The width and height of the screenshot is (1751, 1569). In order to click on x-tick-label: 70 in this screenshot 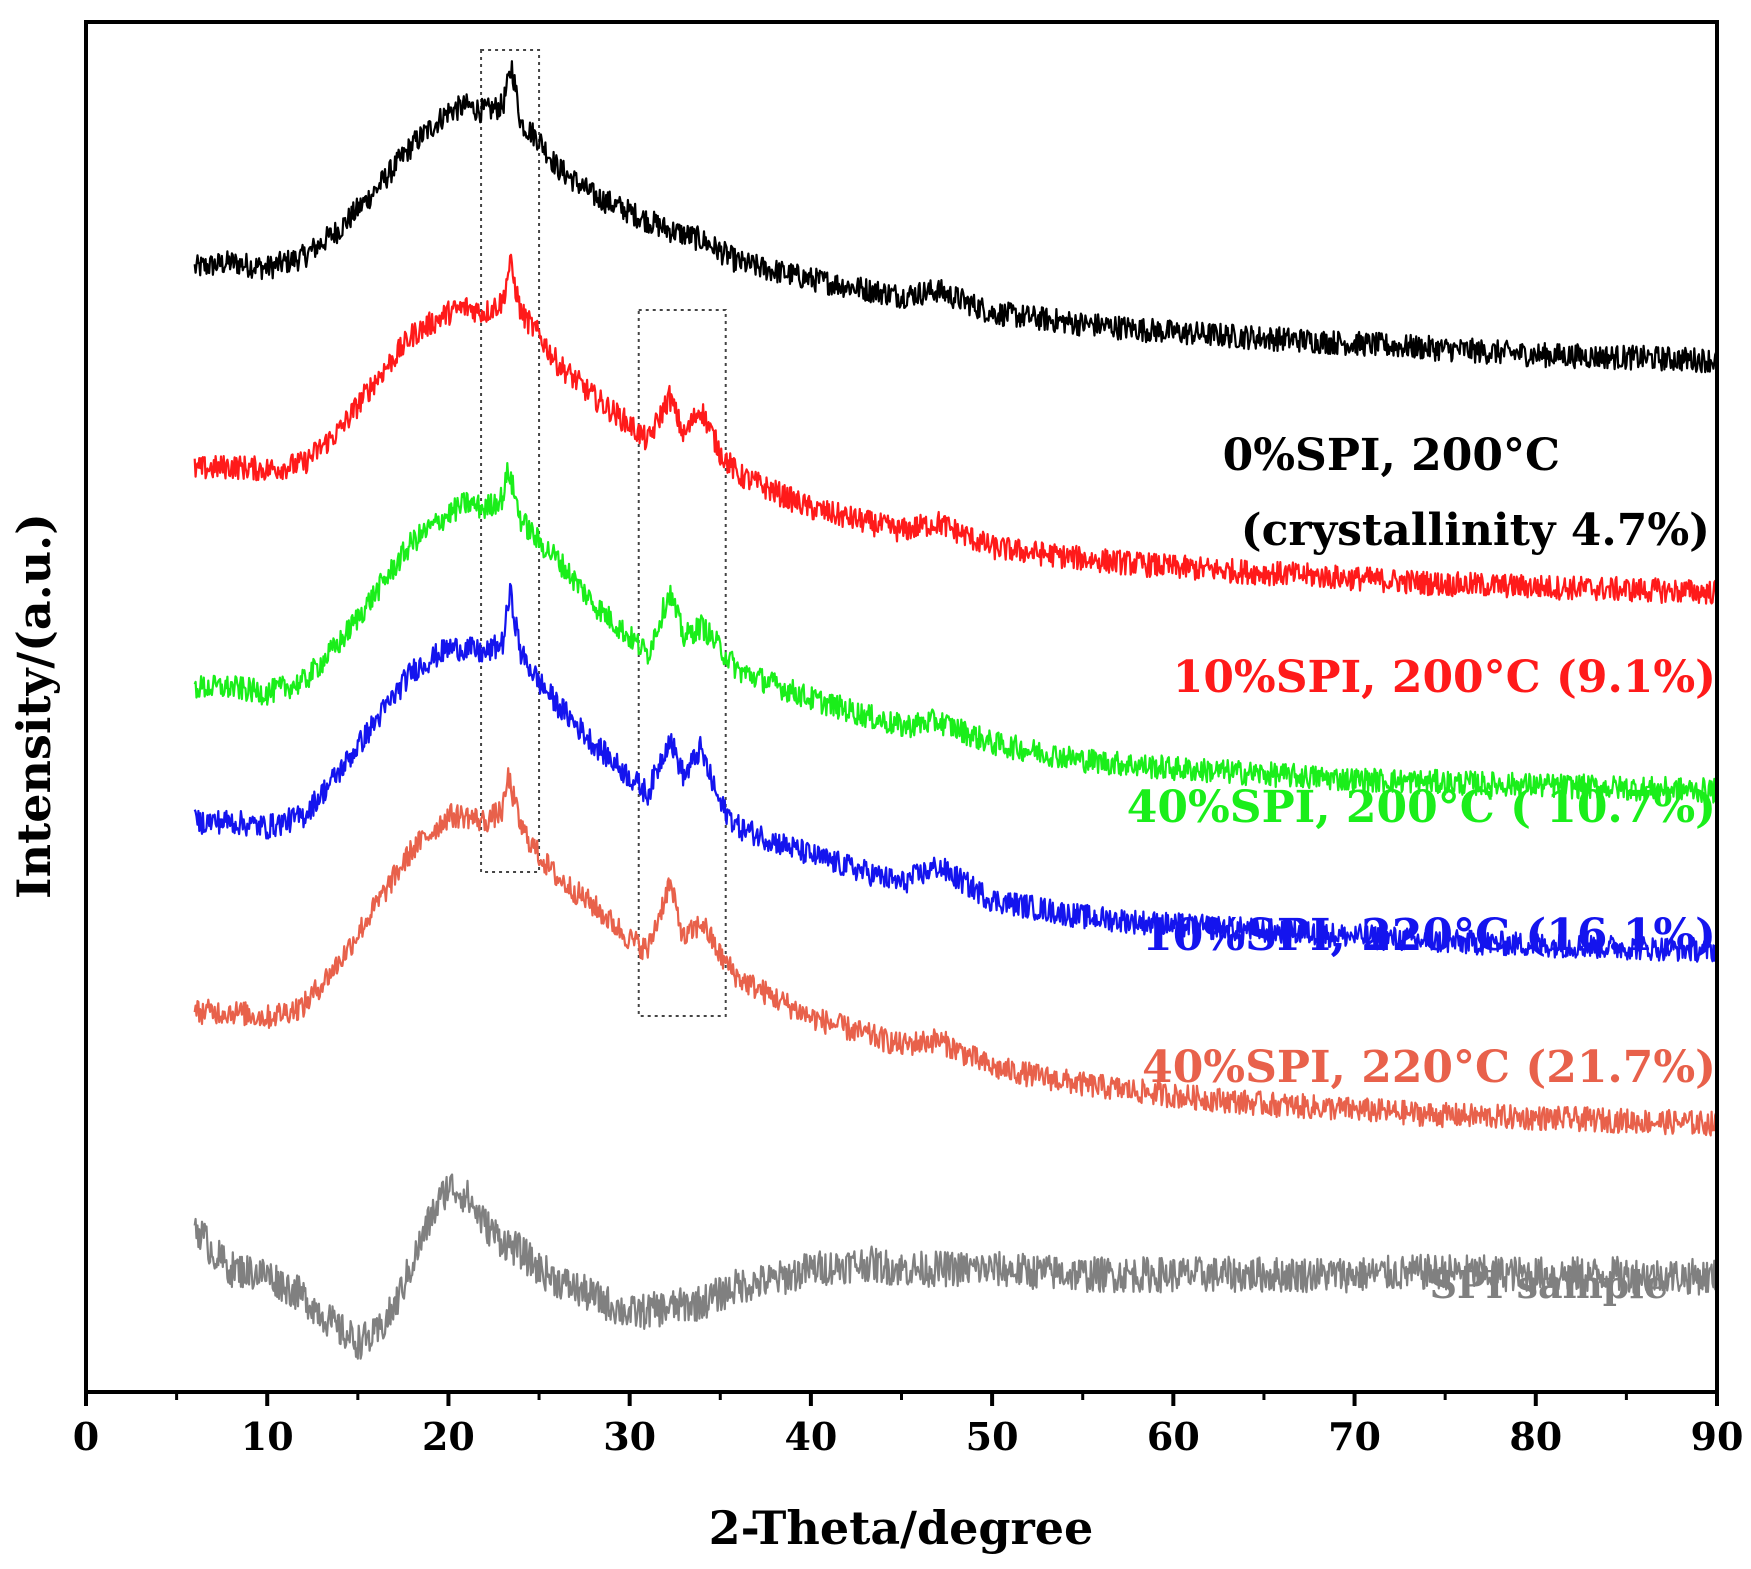, I will do `click(1354, 1436)`.